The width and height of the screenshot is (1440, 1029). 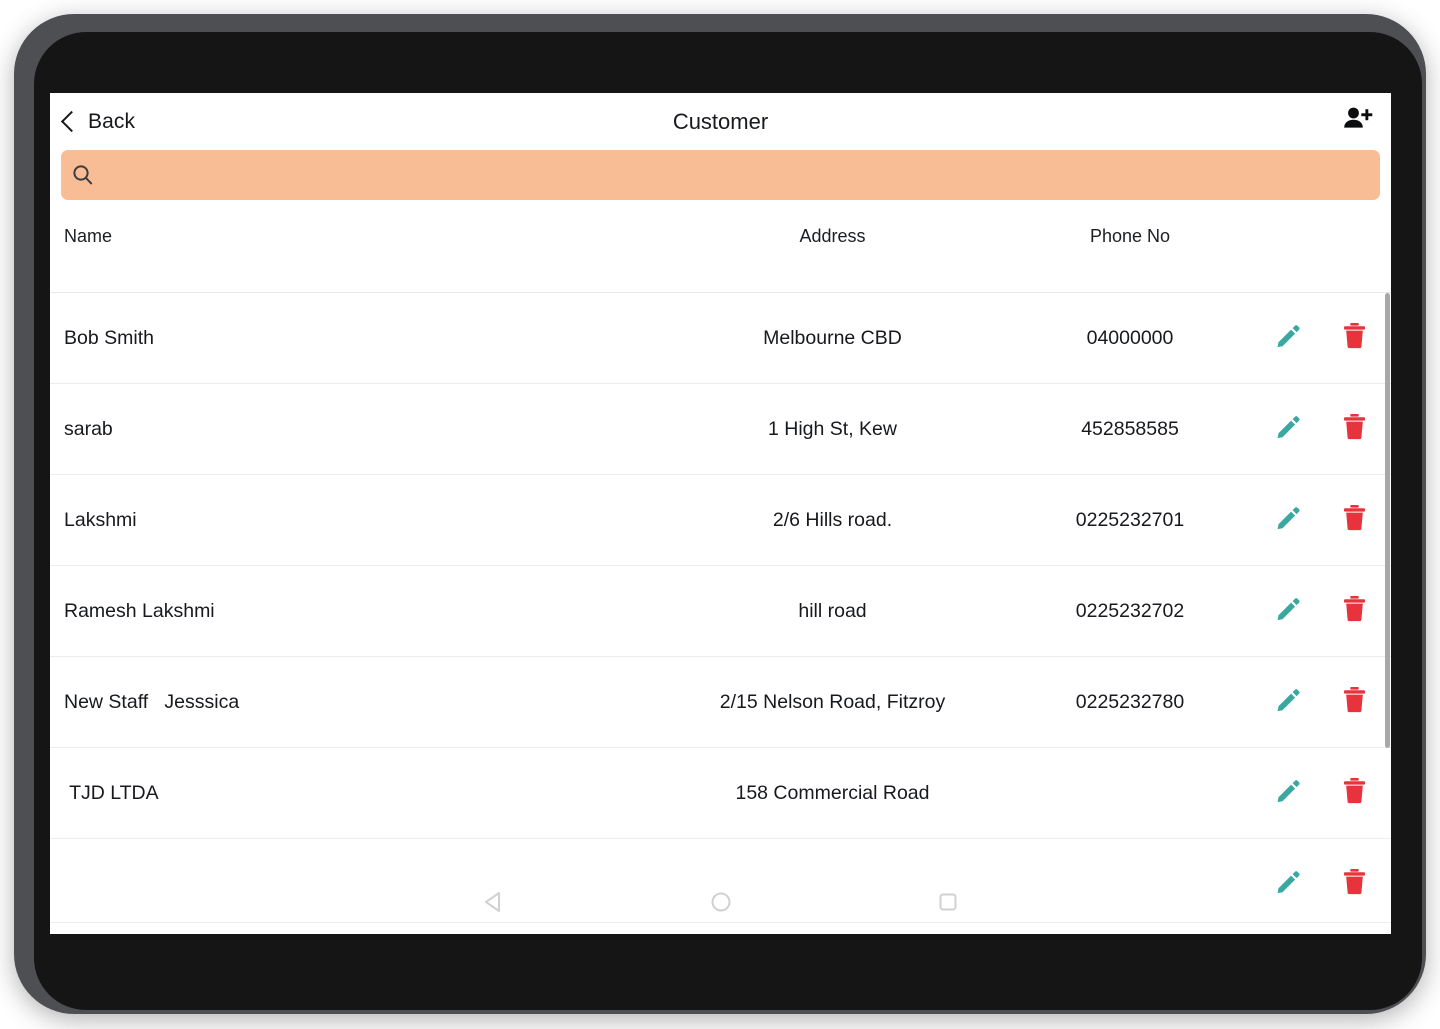 What do you see at coordinates (720, 928) in the screenshot?
I see `clipped-next-row` at bounding box center [720, 928].